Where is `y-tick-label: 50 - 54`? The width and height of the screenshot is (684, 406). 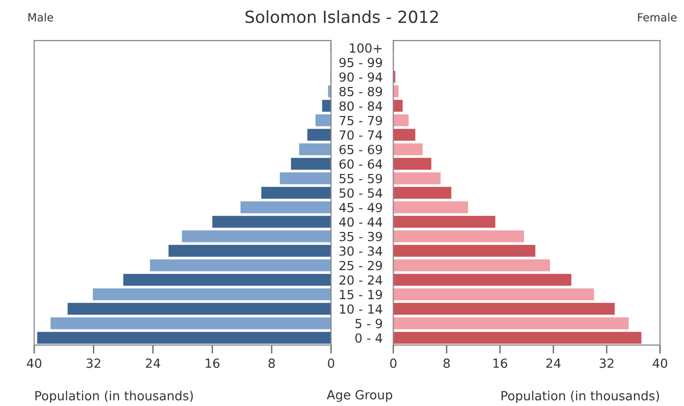 y-tick-label: 50 - 54 is located at coordinates (361, 193).